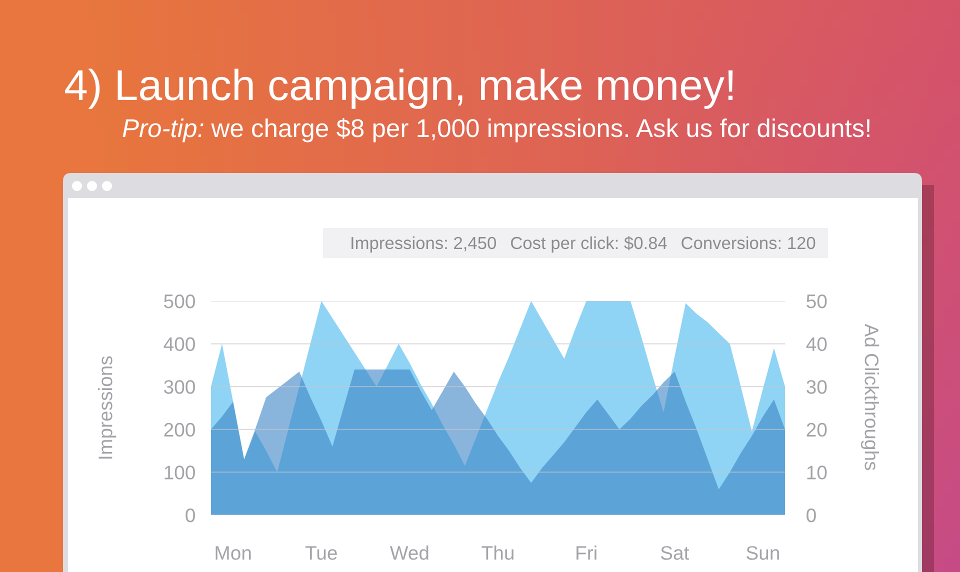 Image resolution: width=960 pixels, height=572 pixels. What do you see at coordinates (398, 88) in the screenshot?
I see `chart-title: 4) Launch campaign, make money!` at bounding box center [398, 88].